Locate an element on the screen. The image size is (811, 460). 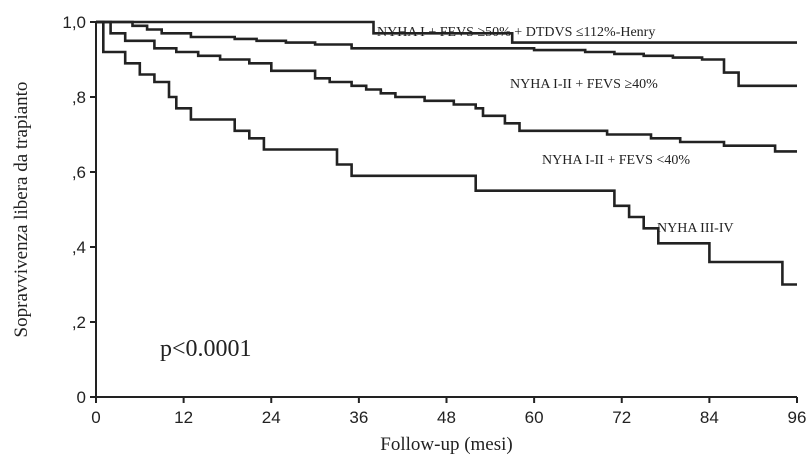
x-tick-label: 96 is located at coordinates (797, 417).